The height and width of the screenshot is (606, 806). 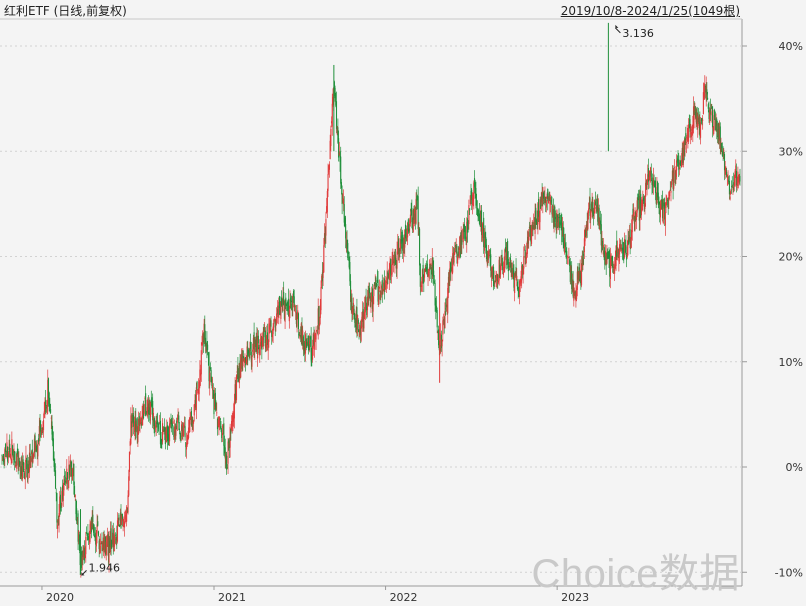 I want to click on low-value-label: 1.946, so click(x=105, y=567).